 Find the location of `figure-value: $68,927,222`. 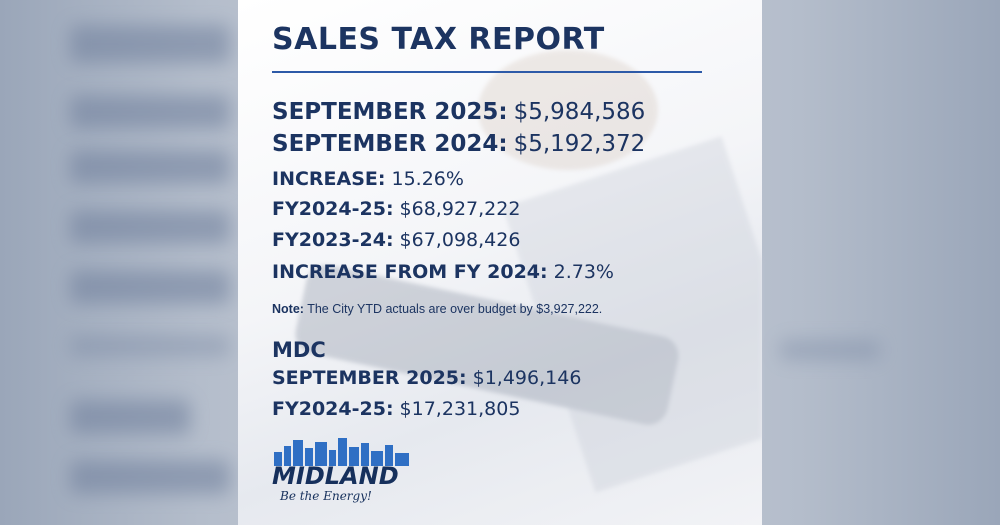

figure-value: $68,927,222 is located at coordinates (460, 209).